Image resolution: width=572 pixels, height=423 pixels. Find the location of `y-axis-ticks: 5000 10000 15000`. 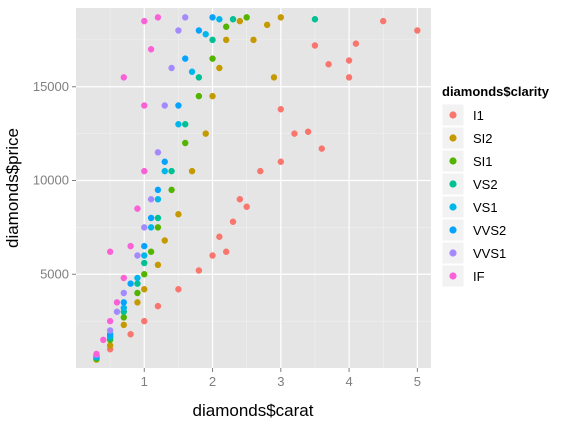

y-axis-ticks: 5000 10000 15000 is located at coordinates (54, 180).